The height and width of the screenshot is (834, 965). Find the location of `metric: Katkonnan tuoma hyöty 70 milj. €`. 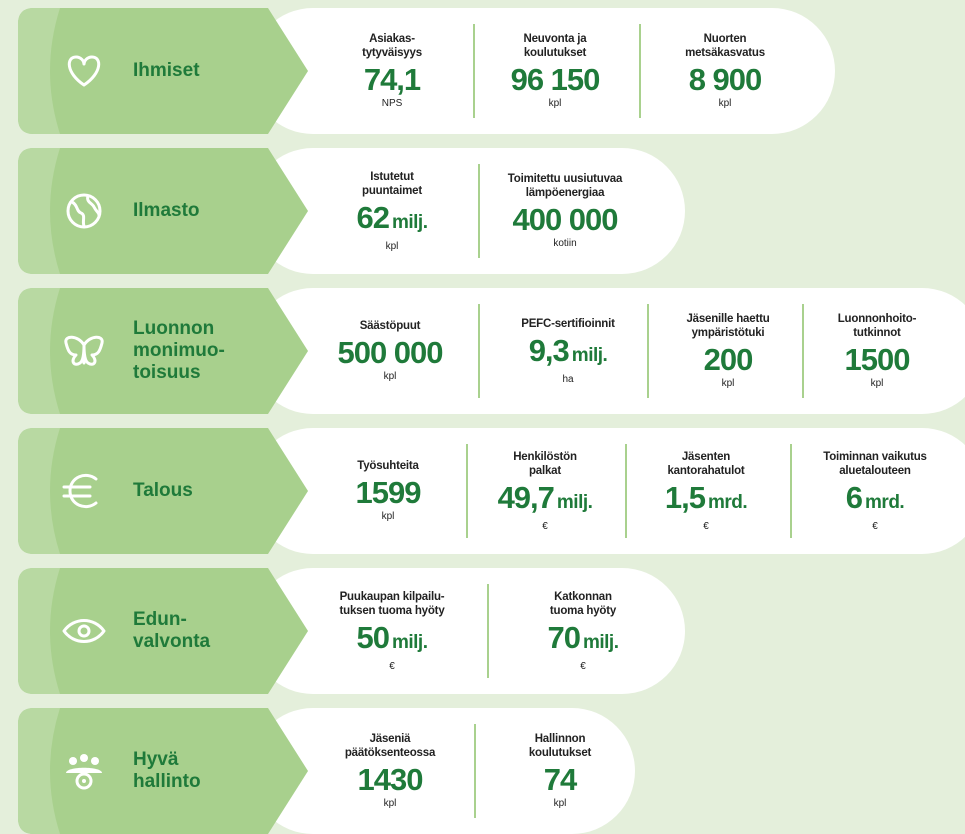

metric: Katkonnan tuoma hyöty 70 milj. € is located at coordinates (583, 631).